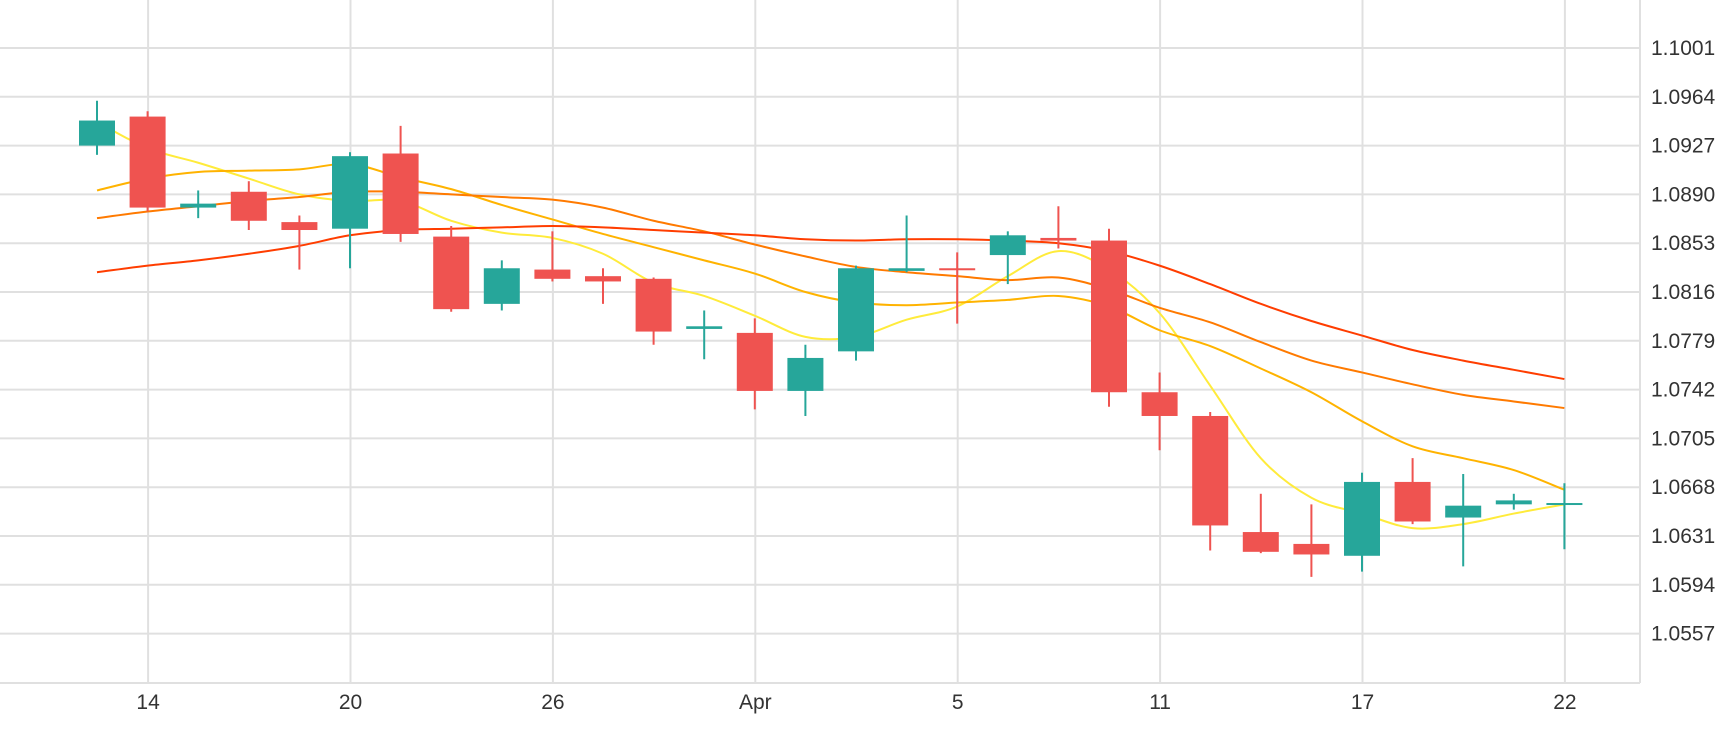 This screenshot has height=730, width=1730. What do you see at coordinates (1683, 146) in the screenshot?
I see `y-tick-label: 1.0927` at bounding box center [1683, 146].